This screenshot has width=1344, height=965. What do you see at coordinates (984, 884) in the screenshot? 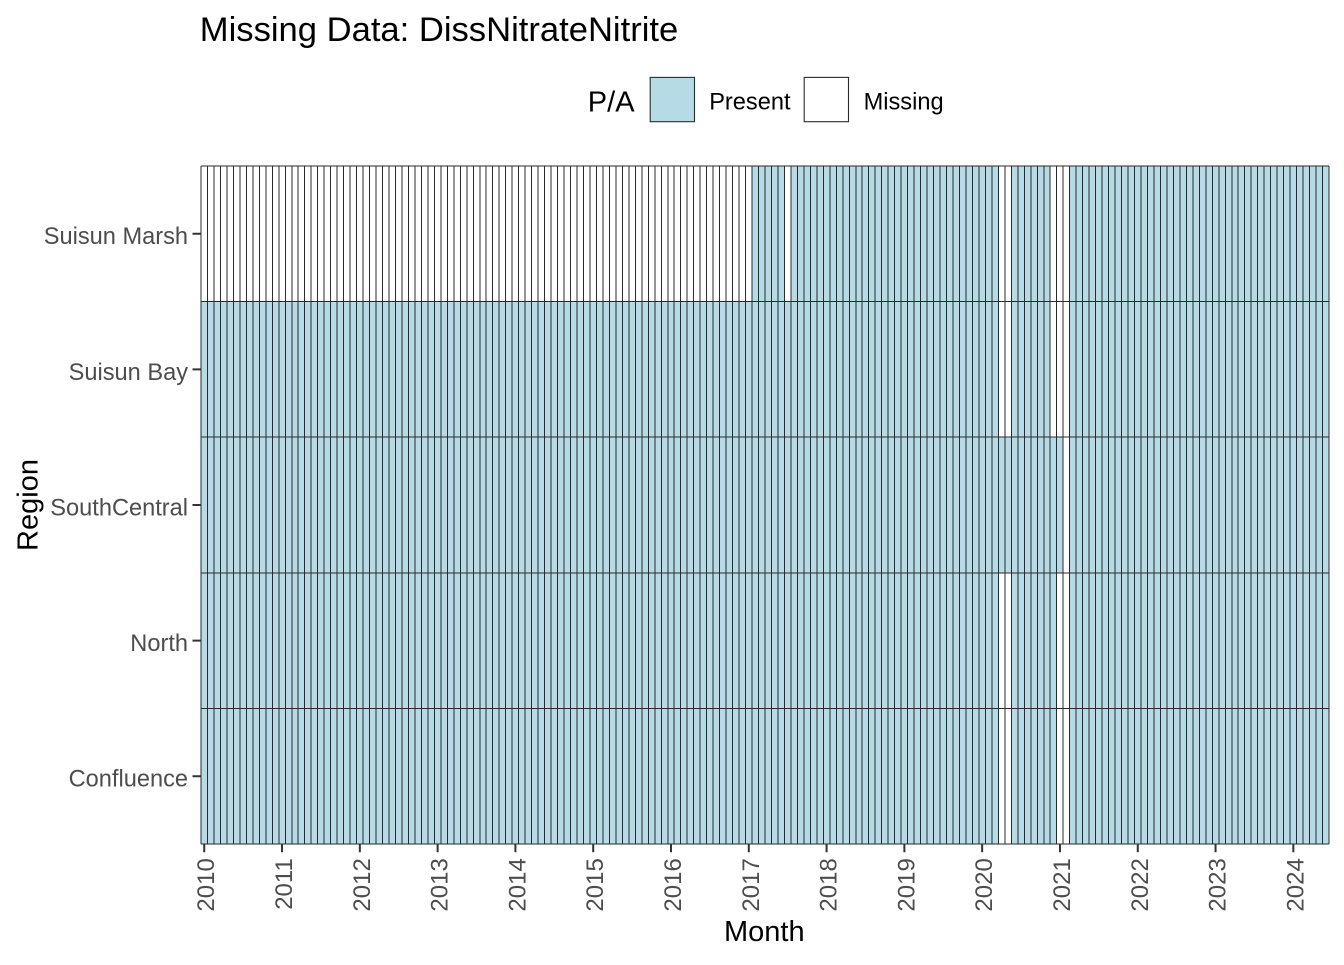
I see `svg-text: 2020` at bounding box center [984, 884].